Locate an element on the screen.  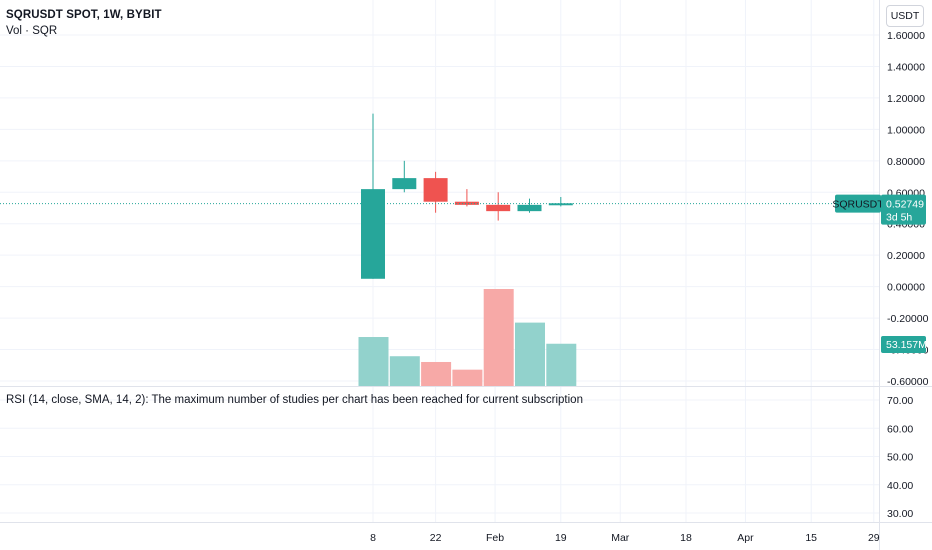
time-tick-label: Mar is located at coordinates (620, 538).